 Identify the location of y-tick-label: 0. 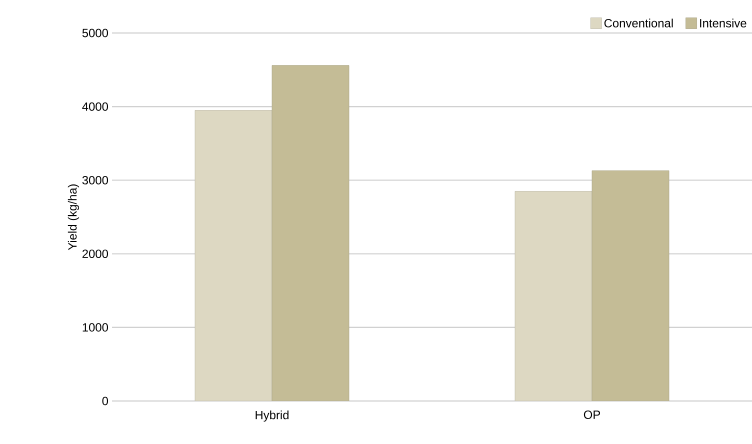
(105, 401).